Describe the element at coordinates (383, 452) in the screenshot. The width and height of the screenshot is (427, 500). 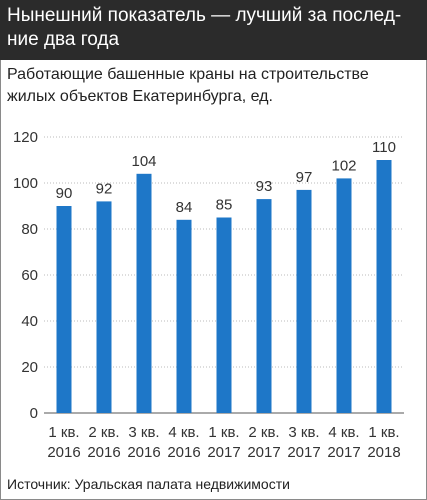
I see `x-tick-label-year: 2018` at that location.